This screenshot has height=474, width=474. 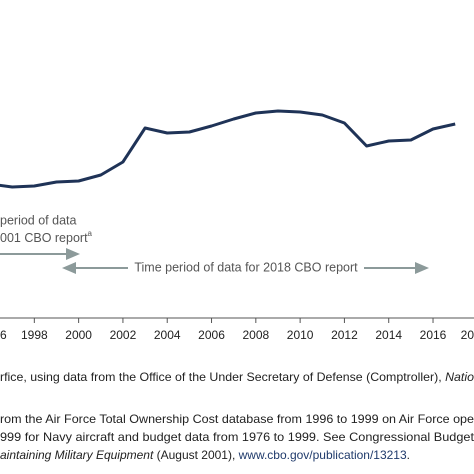 I want to click on x-tick-label: 2012, so click(x=344, y=335).